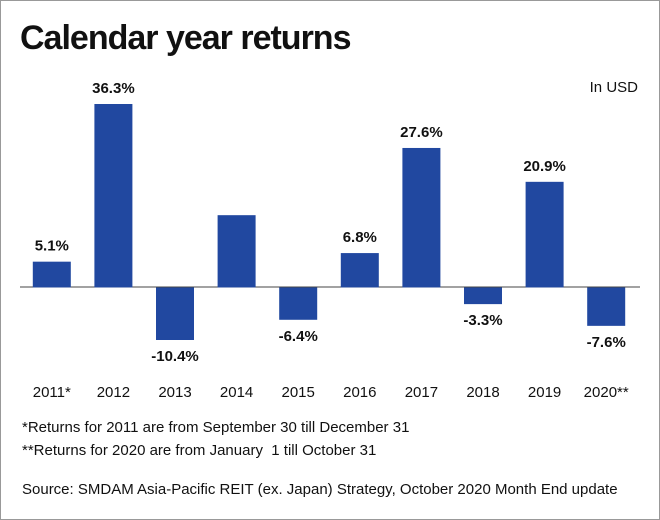  What do you see at coordinates (52, 246) in the screenshot?
I see `data-label: 5.1%` at bounding box center [52, 246].